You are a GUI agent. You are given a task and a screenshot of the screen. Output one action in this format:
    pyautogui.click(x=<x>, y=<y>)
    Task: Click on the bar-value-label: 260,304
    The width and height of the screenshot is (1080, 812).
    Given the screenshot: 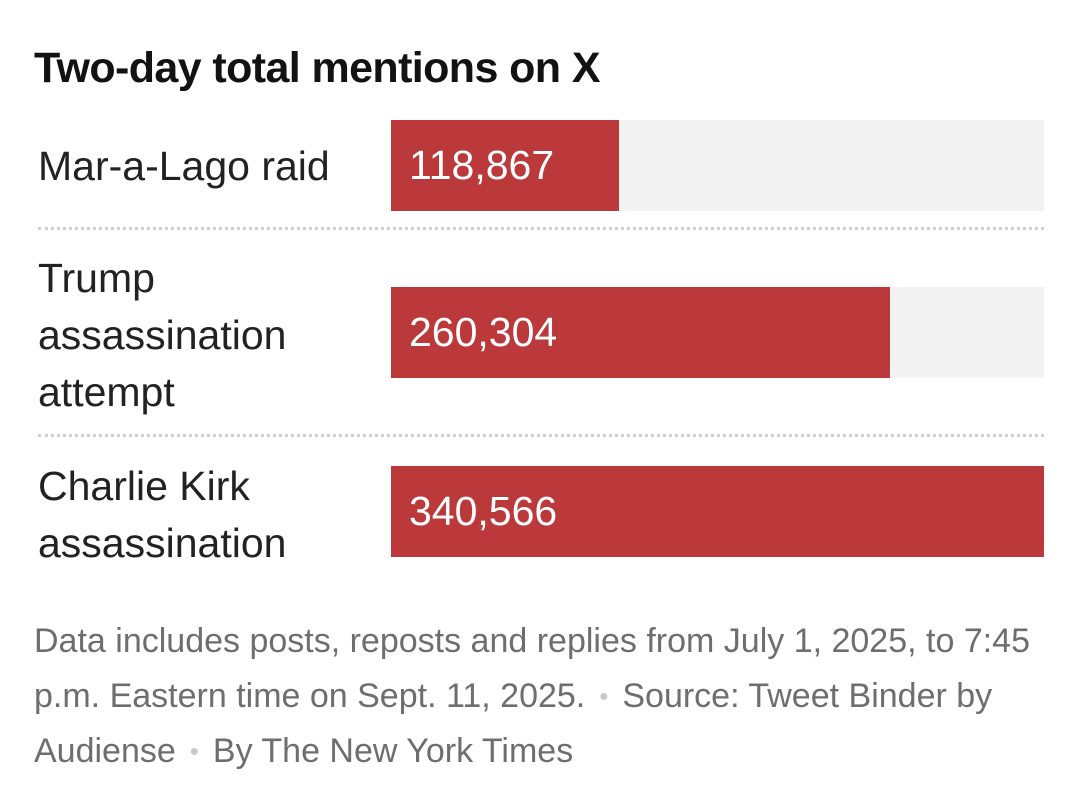 What is the action you would take?
    pyautogui.click(x=483, y=332)
    